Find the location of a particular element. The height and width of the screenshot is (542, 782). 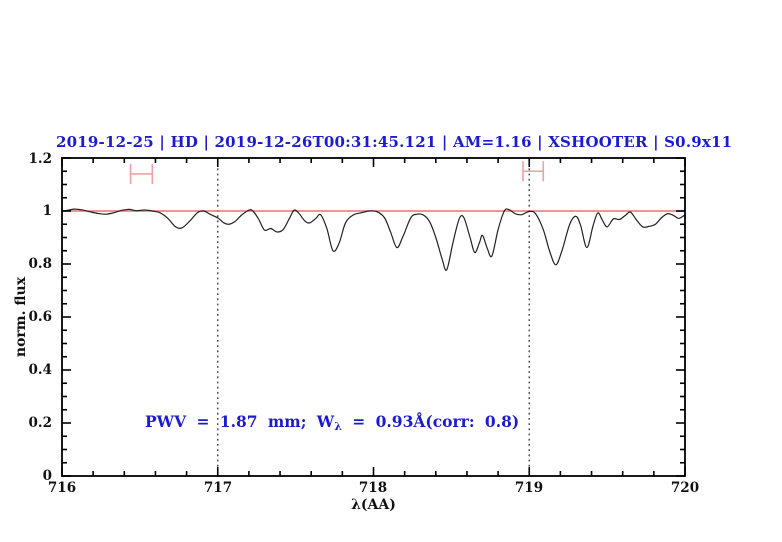

pwv-annotation: PWV = 1.87 mm; Wλ = 0.93Å(corr: 0.8) is located at coordinates (332, 422).